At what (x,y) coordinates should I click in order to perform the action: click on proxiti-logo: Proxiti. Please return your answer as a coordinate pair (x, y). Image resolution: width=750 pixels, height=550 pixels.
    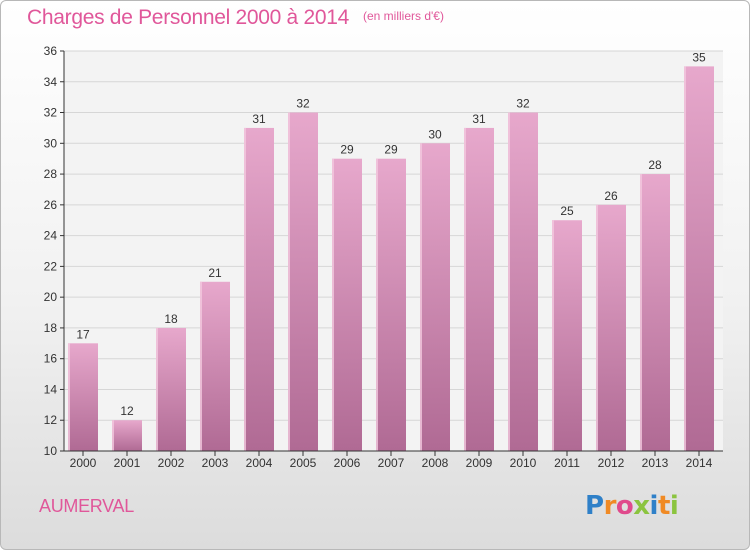
    Looking at the image, I should click on (632, 506).